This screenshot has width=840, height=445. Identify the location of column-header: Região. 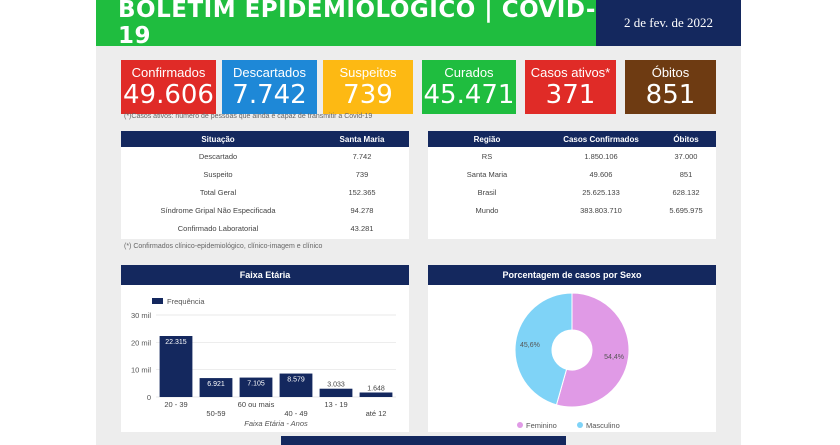
(487, 139).